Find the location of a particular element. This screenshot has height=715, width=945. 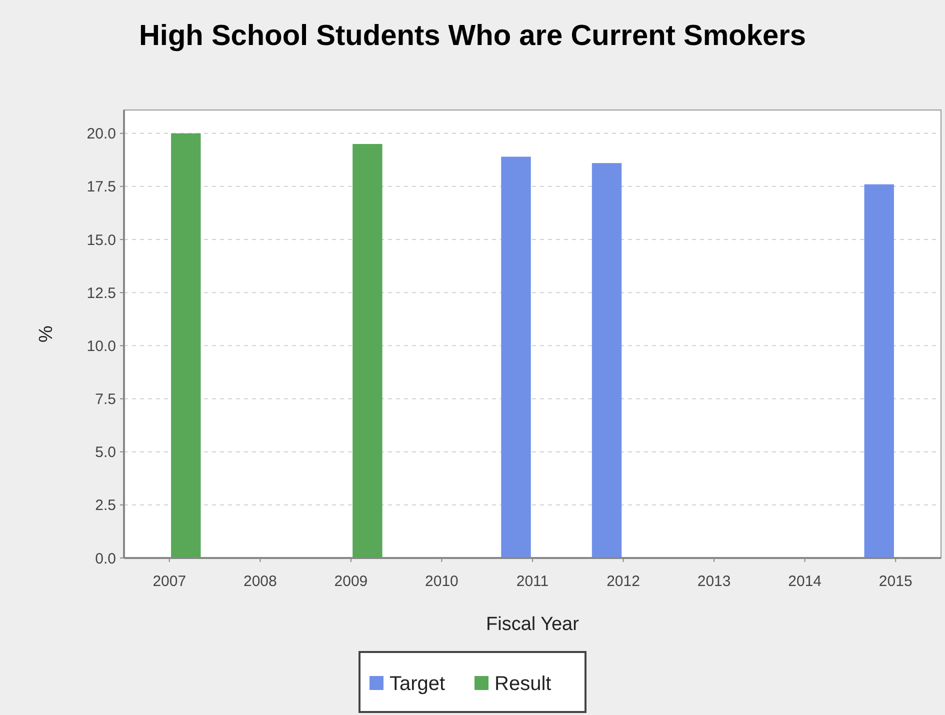

x-tick-label: 2007 is located at coordinates (169, 581).